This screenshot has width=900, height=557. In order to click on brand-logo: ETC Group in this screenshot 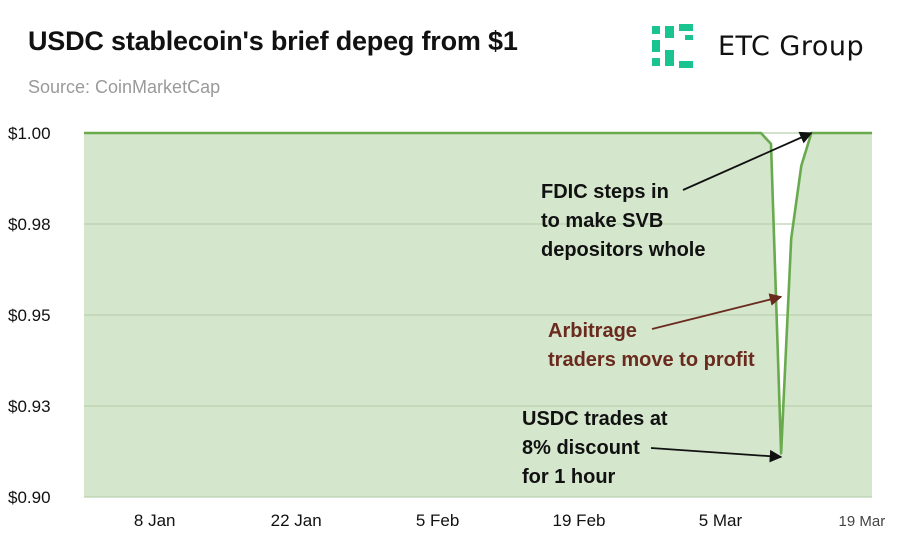, I will do `click(758, 46)`.